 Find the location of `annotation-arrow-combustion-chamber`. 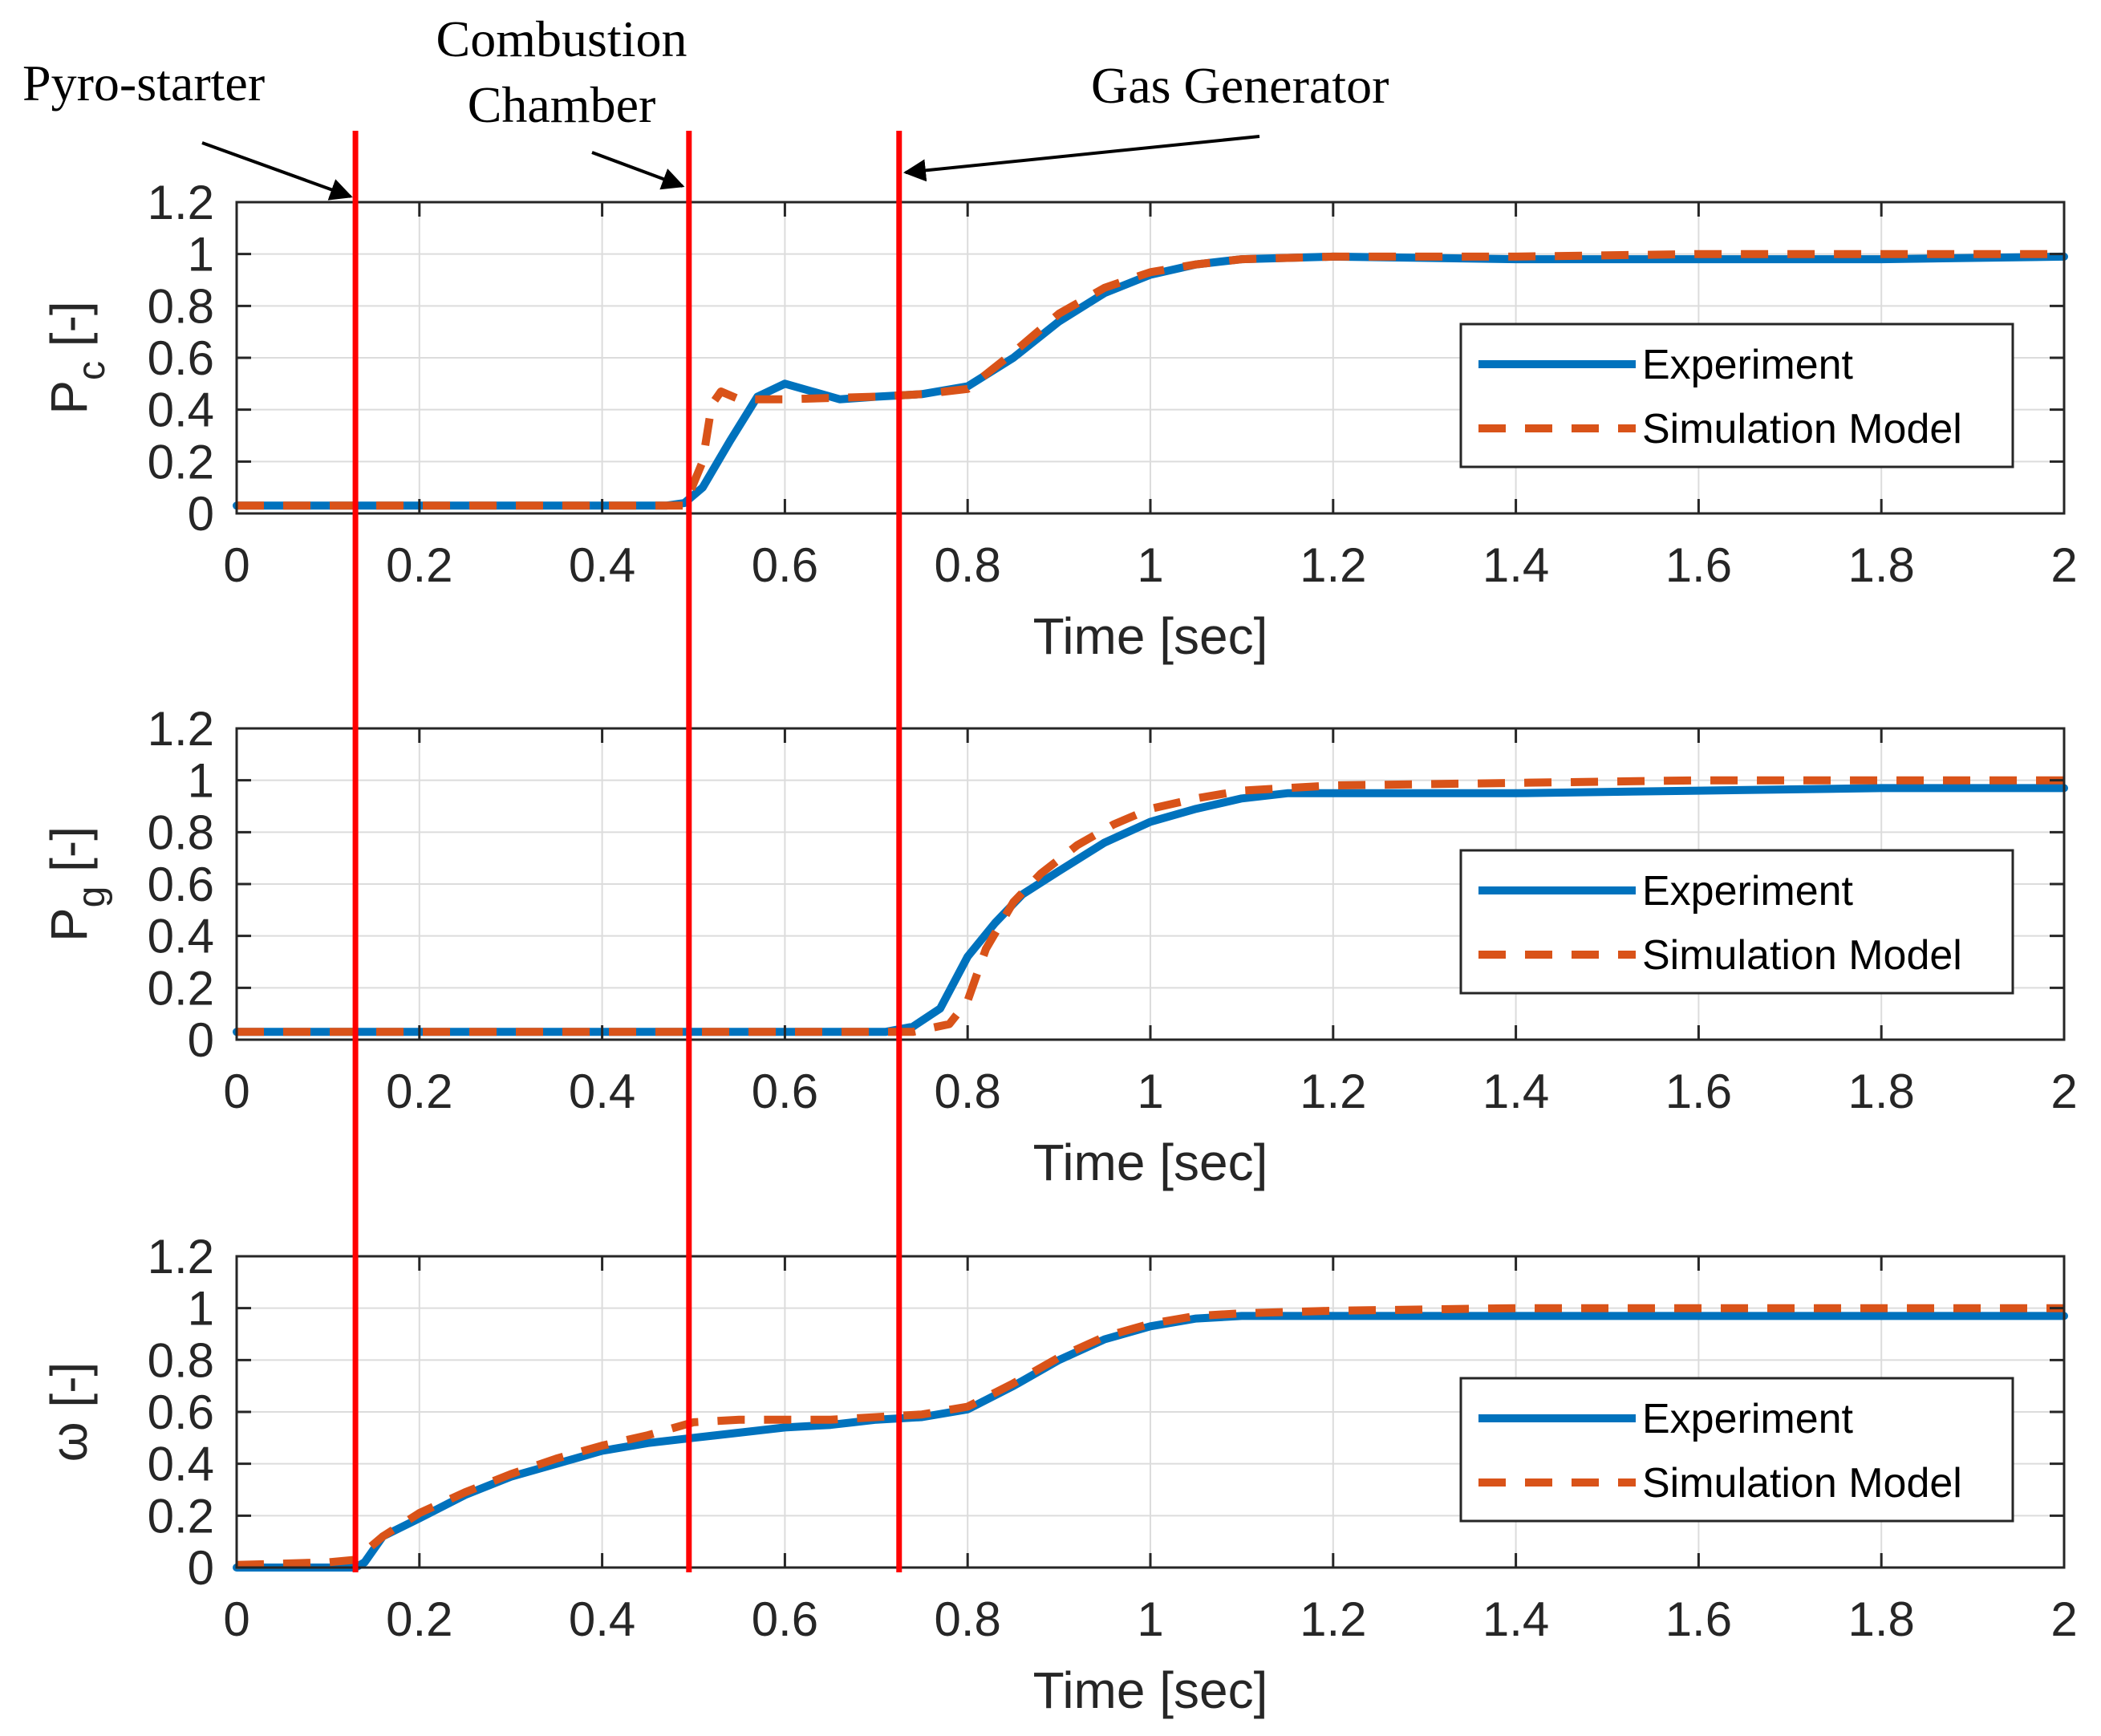

annotation-arrow-combustion-chamber is located at coordinates (638, 171).